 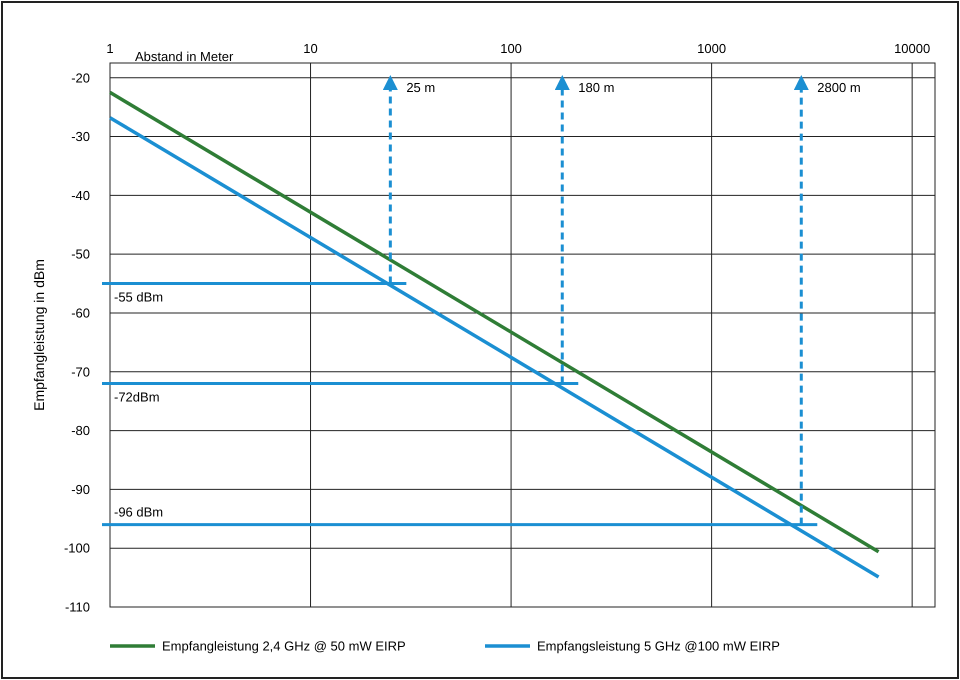 I want to click on y-tick-label: -90, so click(x=80, y=489).